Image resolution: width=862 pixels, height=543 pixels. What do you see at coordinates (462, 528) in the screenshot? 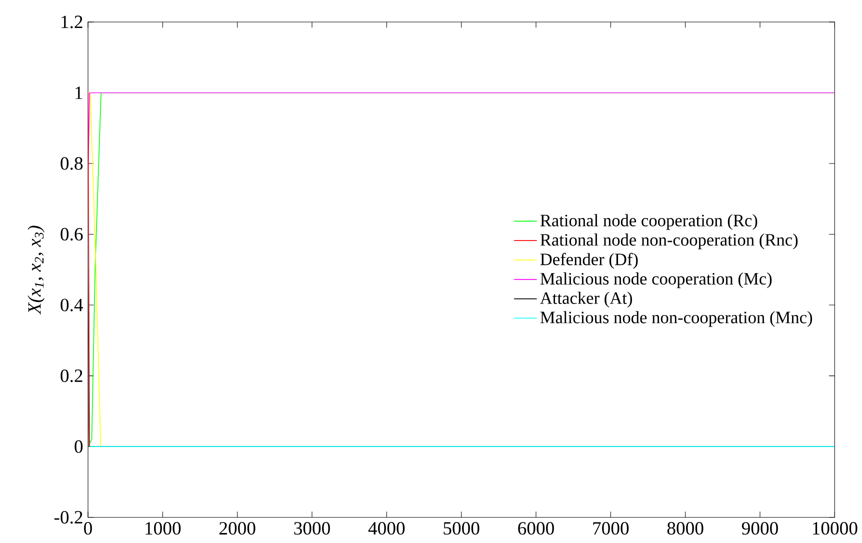
I see `x-tick-label: 5000` at bounding box center [462, 528].